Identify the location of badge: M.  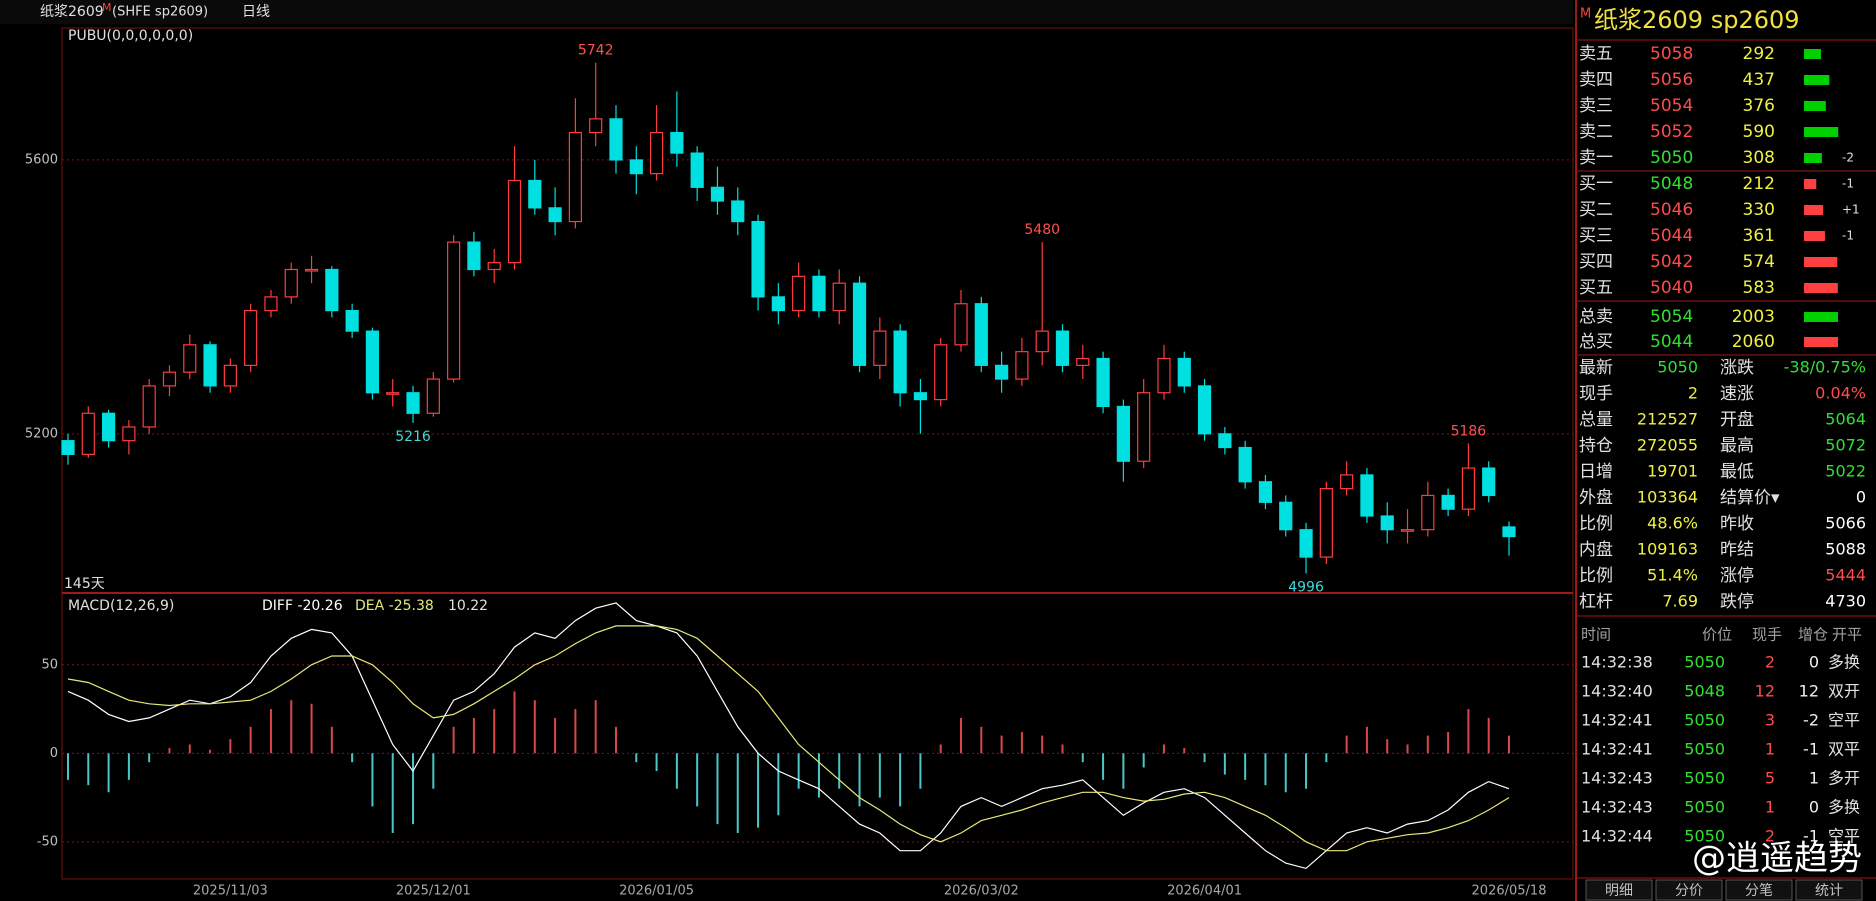
(1585, 14).